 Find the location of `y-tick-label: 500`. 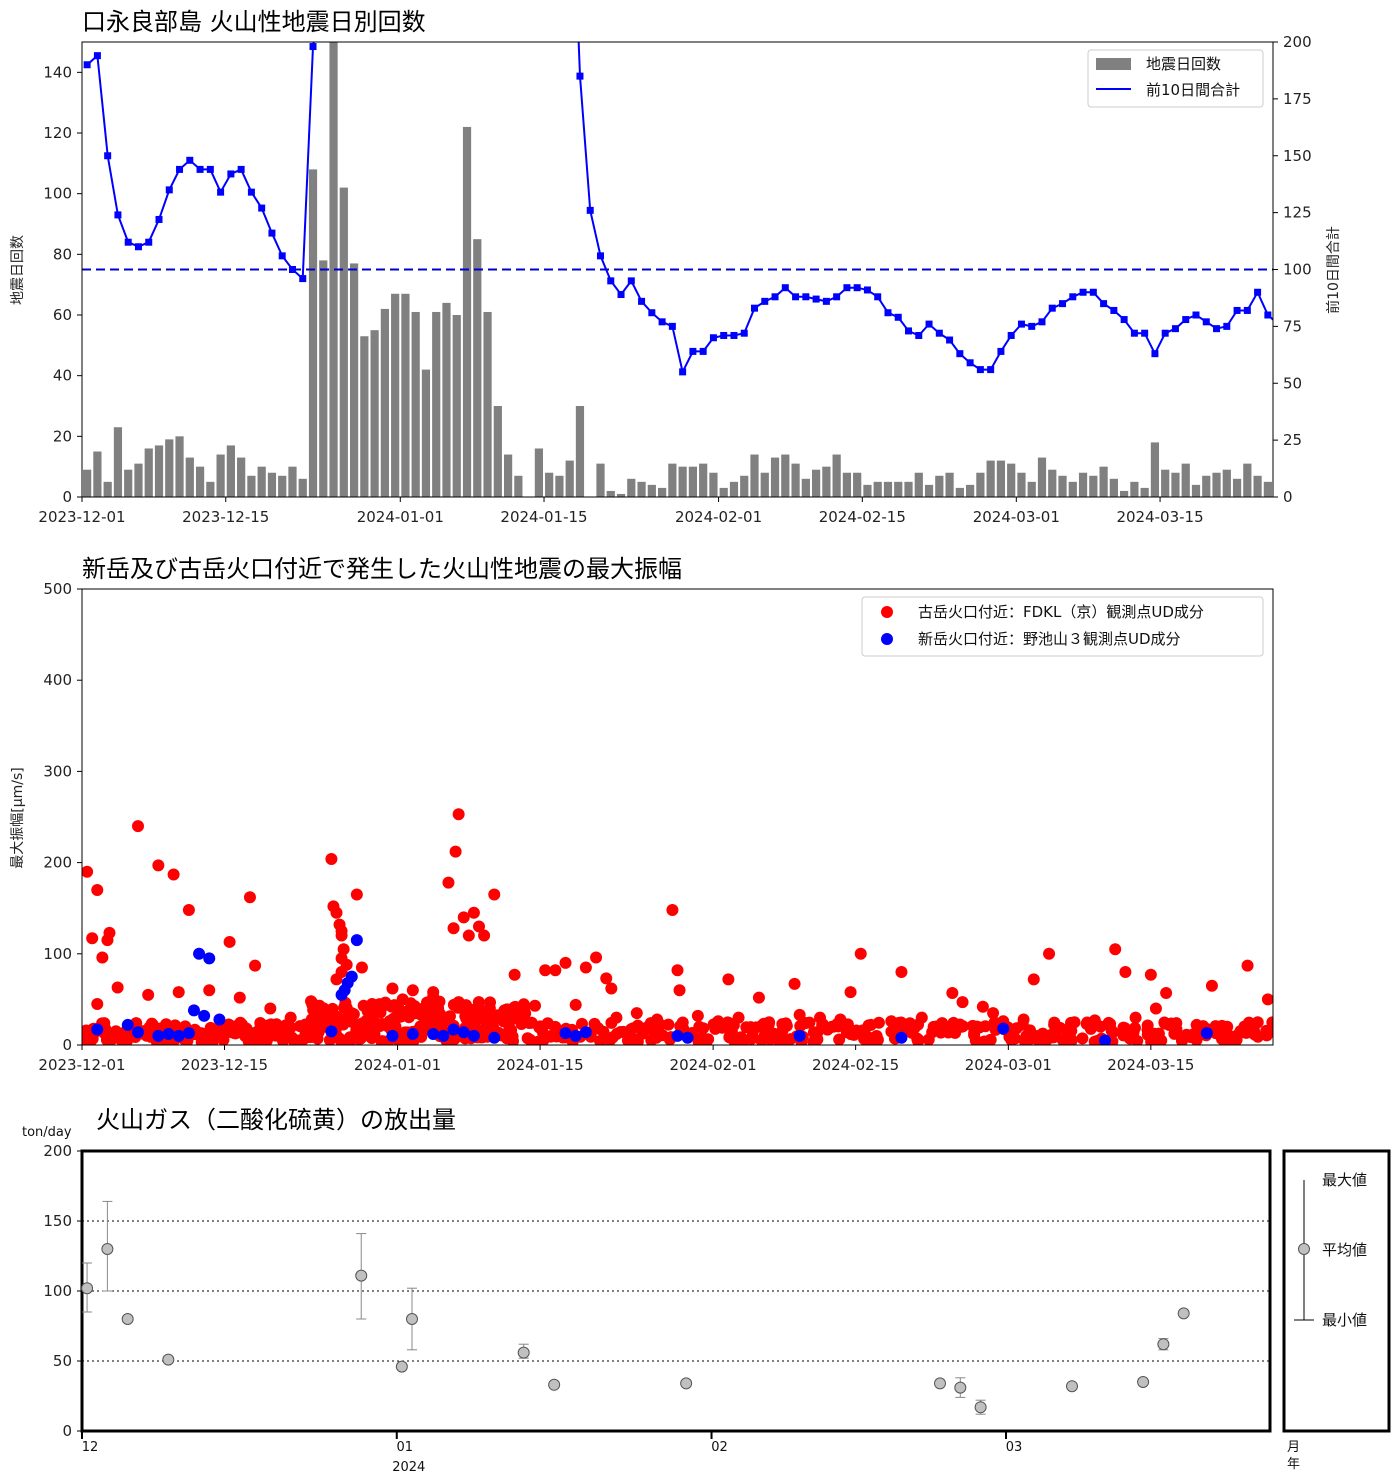

y-tick-label: 500 is located at coordinates (57, 589).